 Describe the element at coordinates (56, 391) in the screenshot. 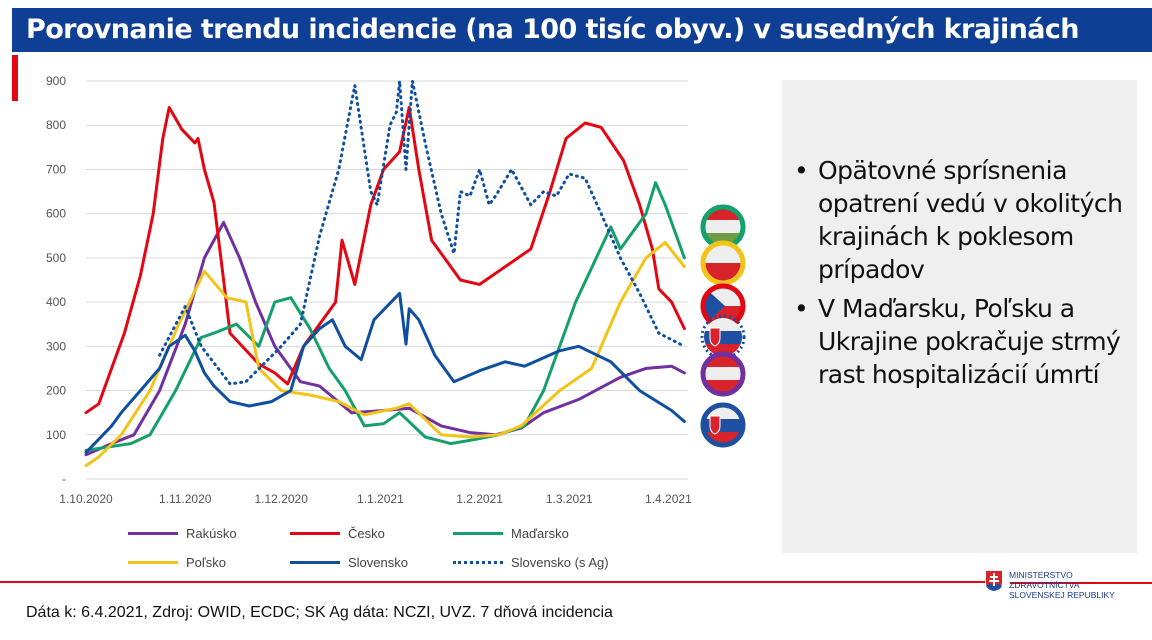

I see `y-tick-label: 200` at that location.